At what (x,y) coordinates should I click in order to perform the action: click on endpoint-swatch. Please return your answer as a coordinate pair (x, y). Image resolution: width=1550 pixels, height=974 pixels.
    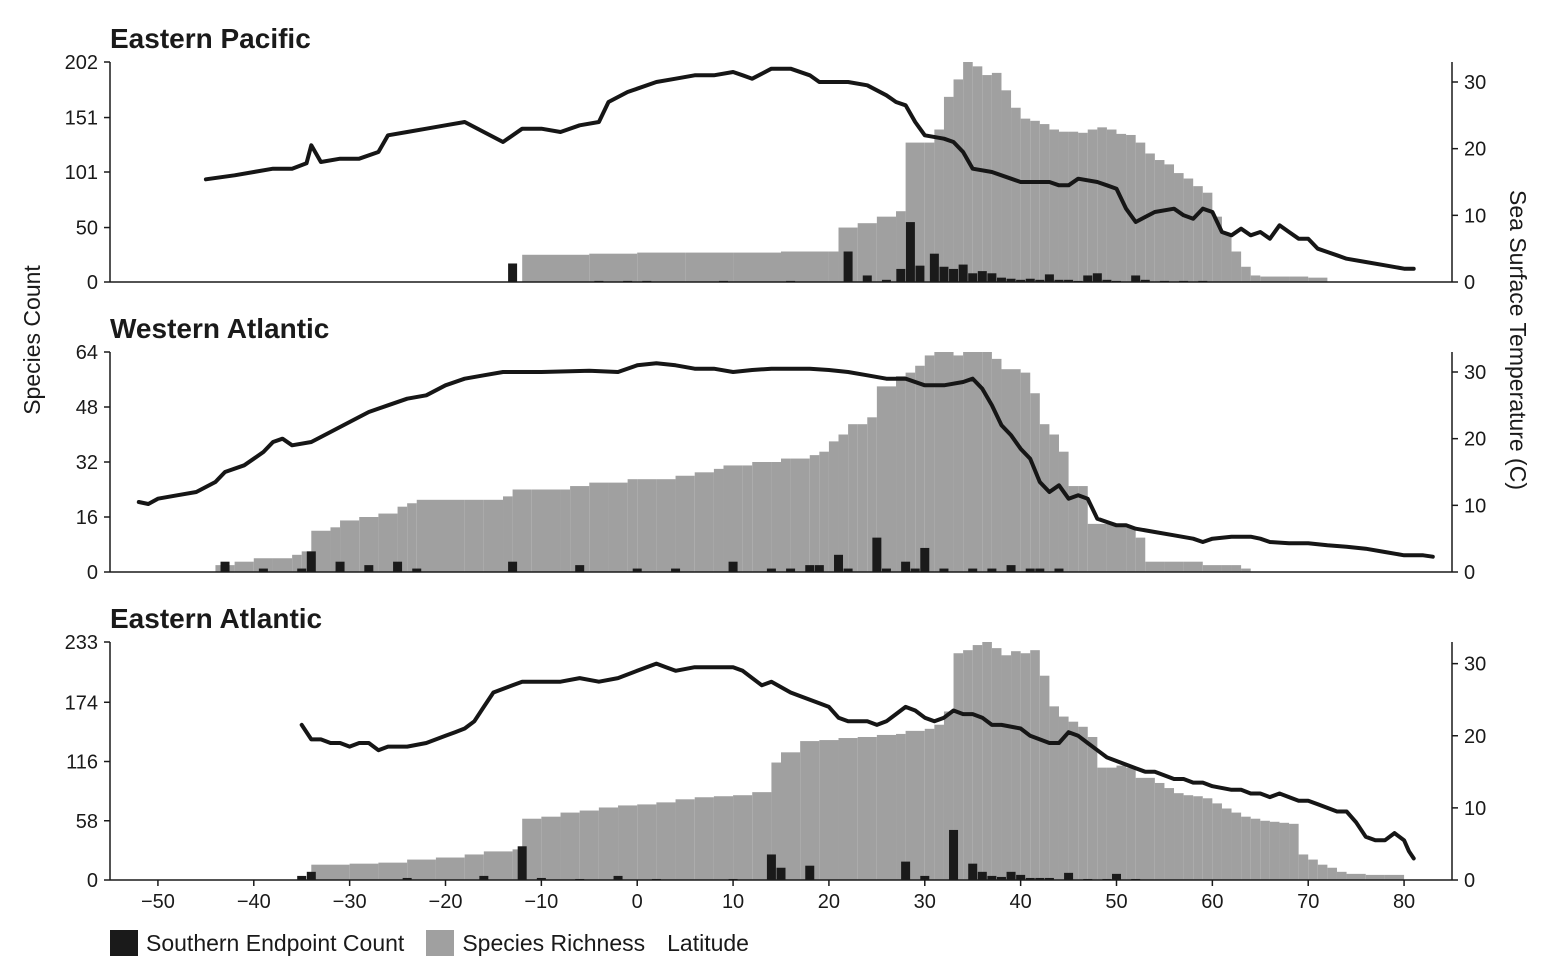
    Looking at the image, I should click on (124, 943).